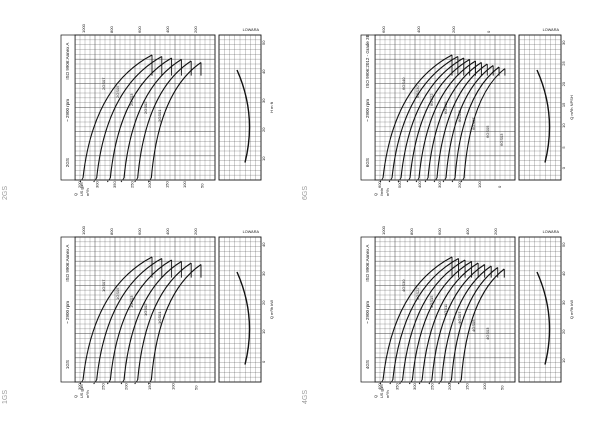 This screenshot has height=424, width=600. I want to click on curve-label: 4GS07, so click(459, 317).